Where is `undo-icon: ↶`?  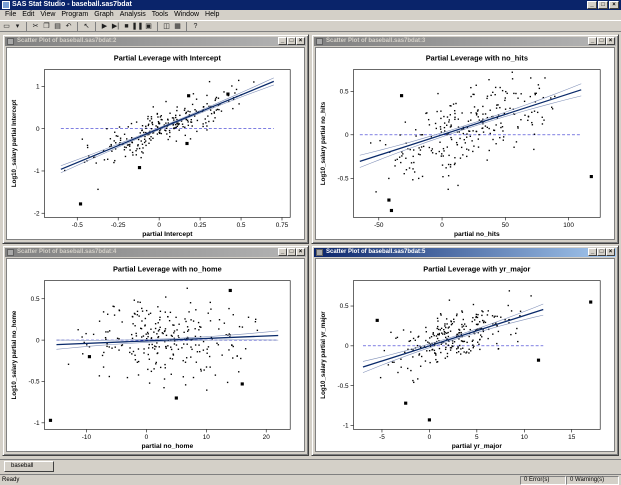 undo-icon: ↶ is located at coordinates (68, 26).